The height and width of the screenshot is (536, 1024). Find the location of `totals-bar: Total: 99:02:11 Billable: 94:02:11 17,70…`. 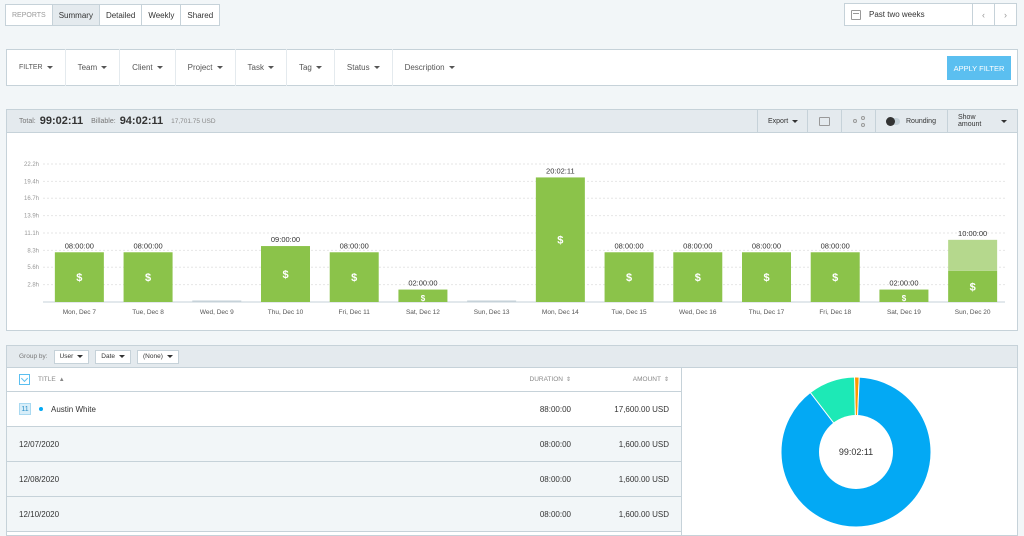

totals-bar: Total: 99:02:11 Billable: 94:02:11 17,70… is located at coordinates (512, 121).